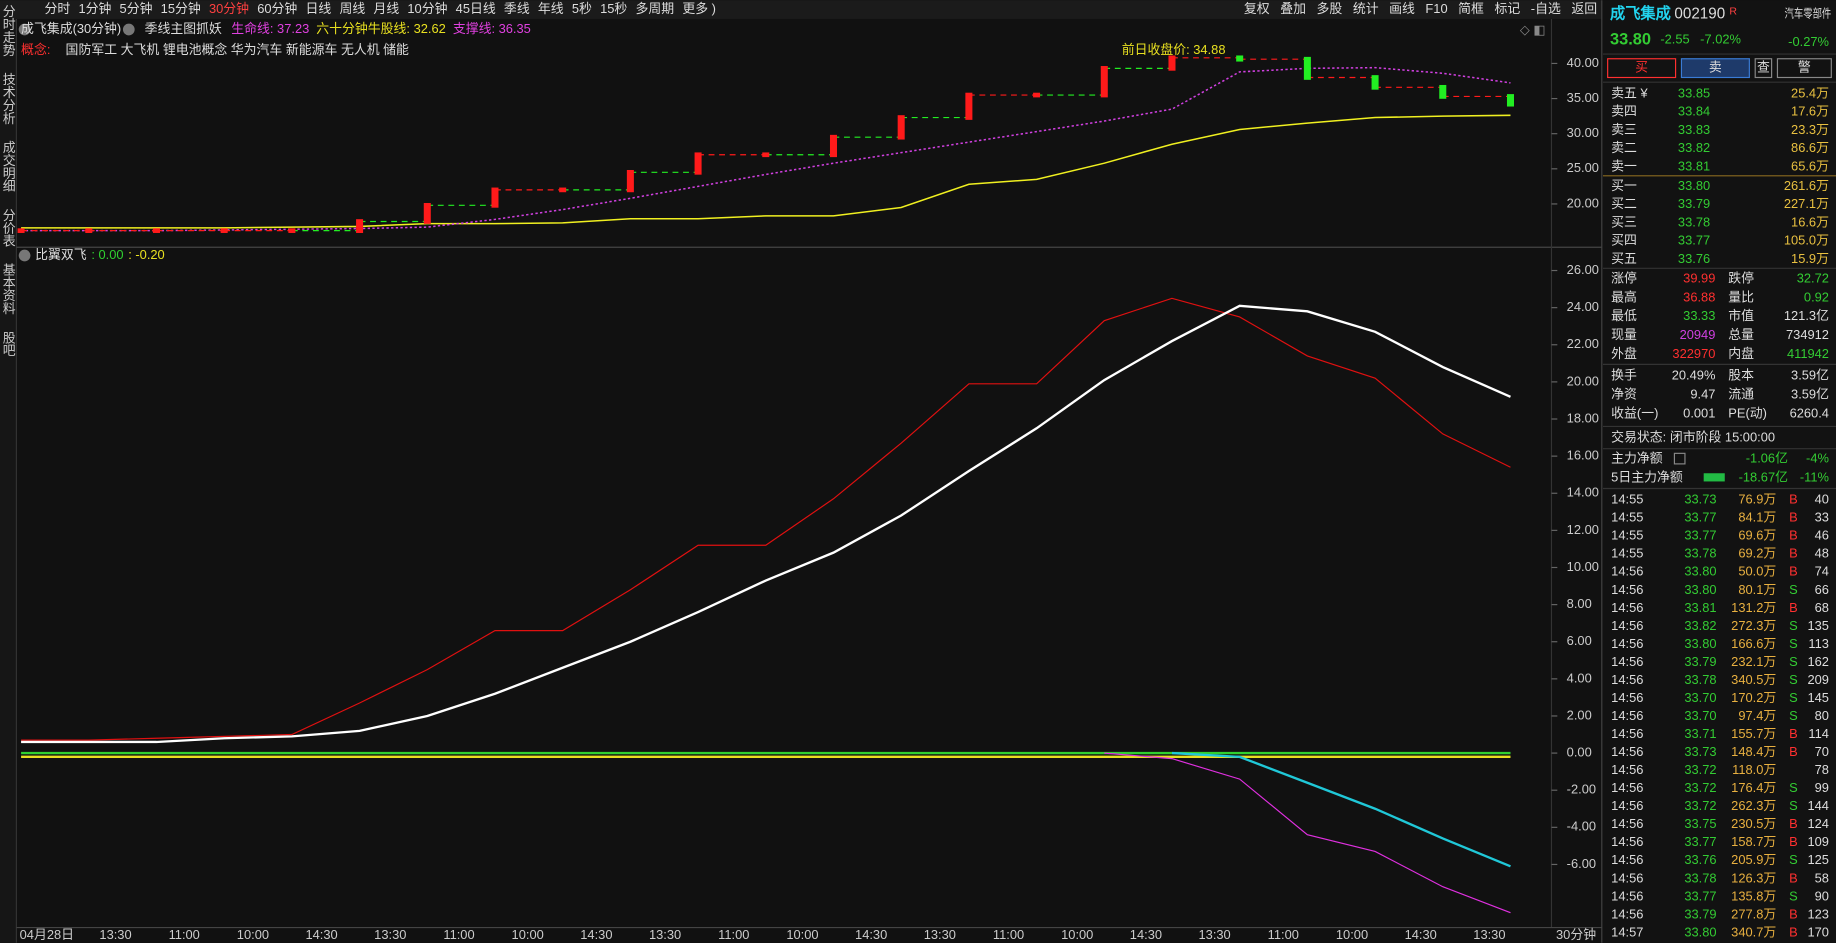 The height and width of the screenshot is (943, 1836). What do you see at coordinates (1810, 165) in the screenshot?
I see `order-volume: 65.6万` at bounding box center [1810, 165].